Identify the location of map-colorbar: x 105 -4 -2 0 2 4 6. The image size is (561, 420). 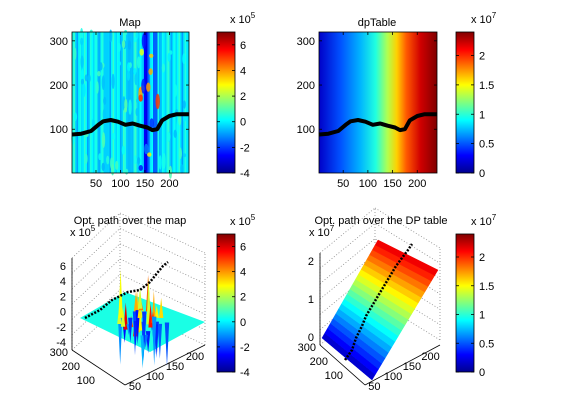
(236, 95).